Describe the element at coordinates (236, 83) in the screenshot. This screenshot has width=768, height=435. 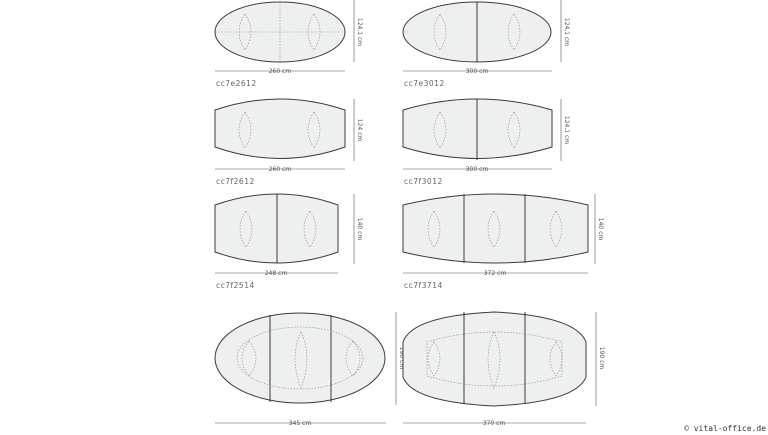
I see `product-code: cc7e2612` at that location.